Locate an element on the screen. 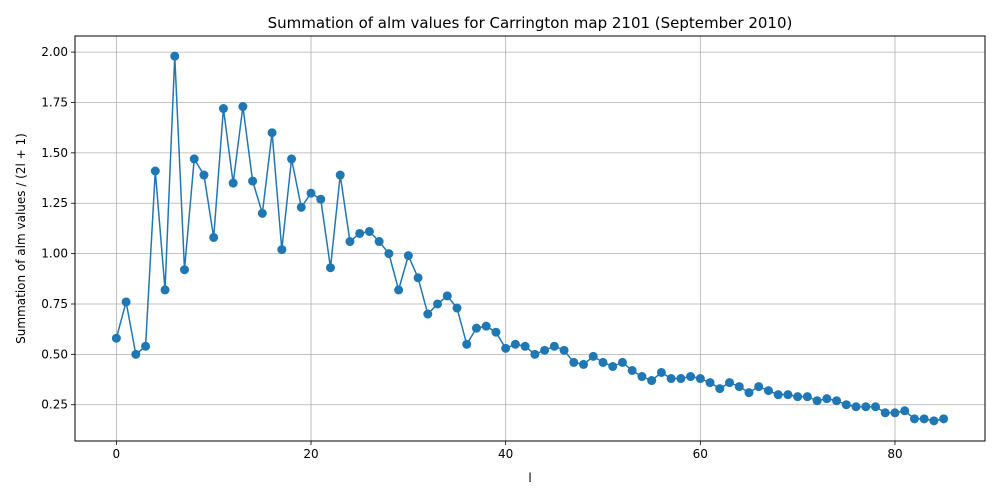  y-tick-label: 1.25 is located at coordinates (54, 203).